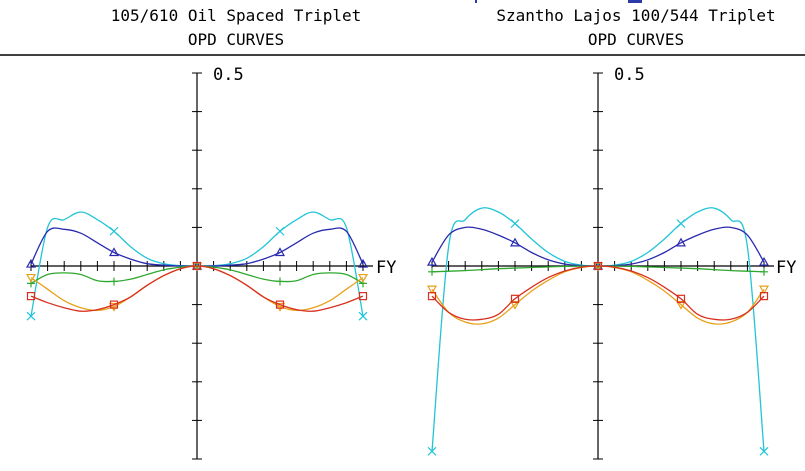 The width and height of the screenshot is (805, 471). I want to click on chart-title: Szantho Lajos 100/544 Triplet, so click(635, 15).